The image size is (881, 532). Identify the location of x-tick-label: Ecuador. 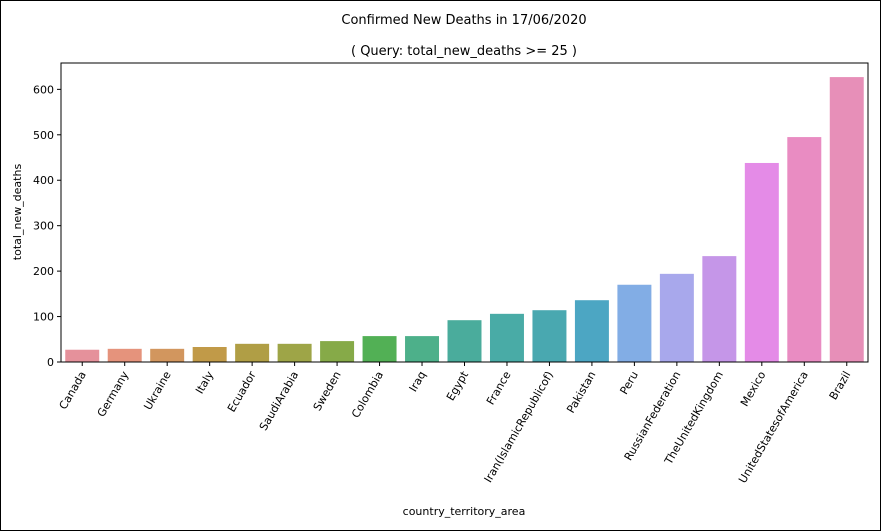
(242, 392).